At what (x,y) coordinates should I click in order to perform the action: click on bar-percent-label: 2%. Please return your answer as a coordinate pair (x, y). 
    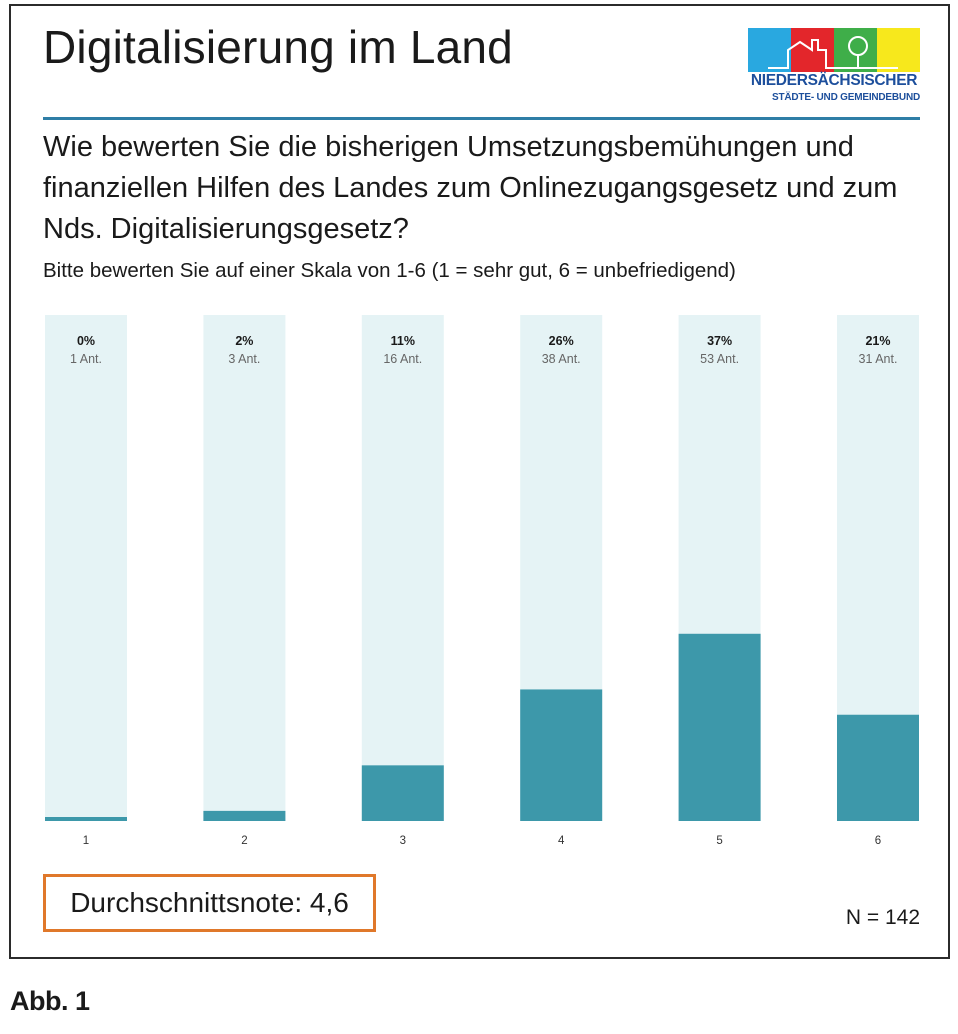
    Looking at the image, I should click on (244, 341).